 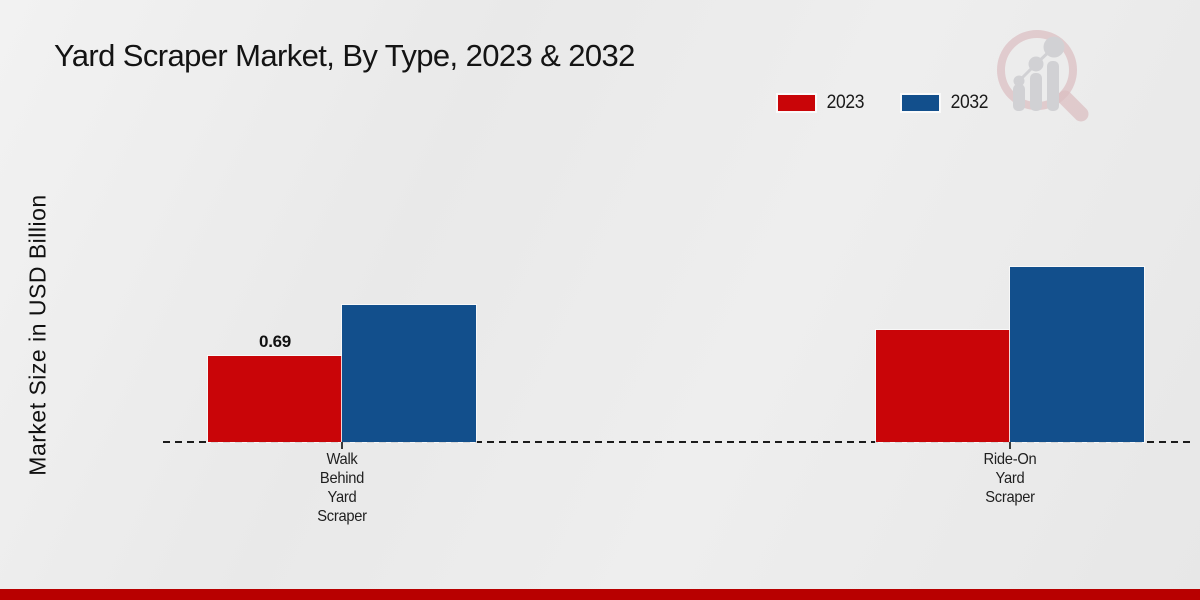 What do you see at coordinates (1010, 478) in the screenshot?
I see `category-label-ride-on-yard-scraper: Ride-On Yard Scraper` at bounding box center [1010, 478].